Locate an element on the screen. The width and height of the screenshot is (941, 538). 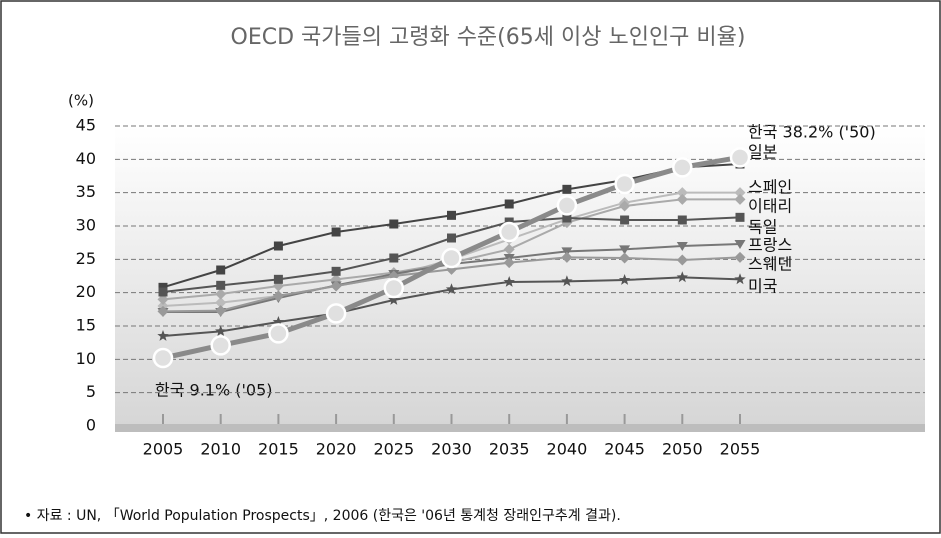
series-label: 프랑스 is located at coordinates (770, 245).